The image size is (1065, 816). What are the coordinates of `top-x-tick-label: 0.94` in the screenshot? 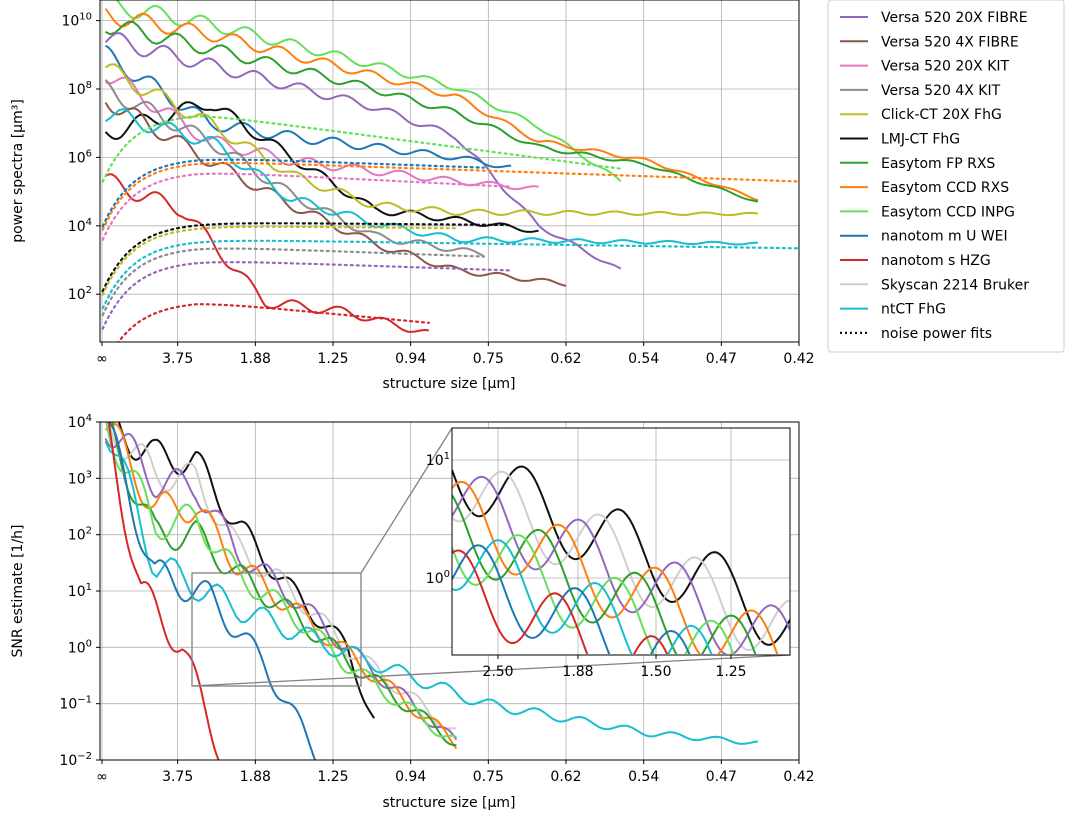 It's located at (410, 359).